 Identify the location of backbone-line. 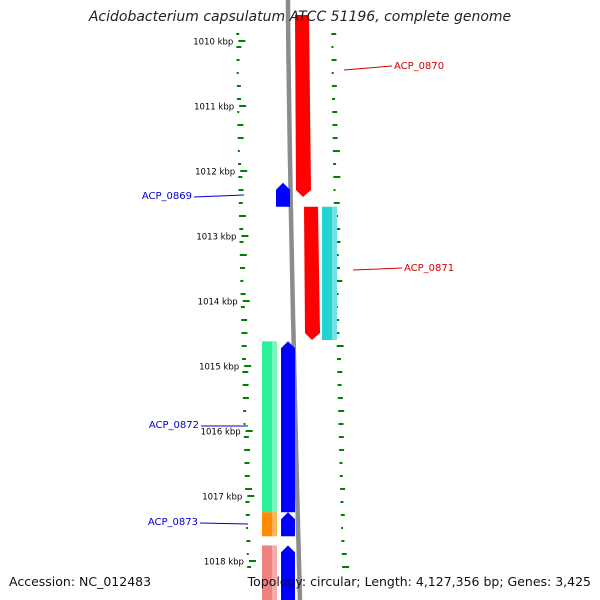
(294, 300).